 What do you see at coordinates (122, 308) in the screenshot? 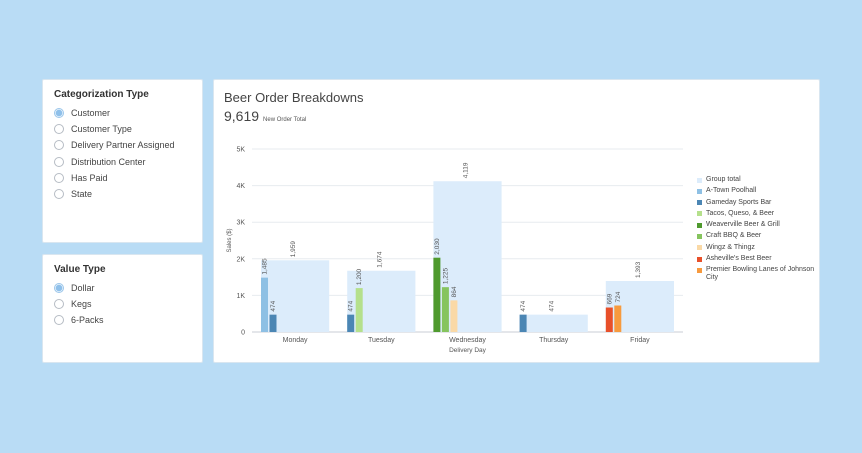
I see `value-type-panel: Value Type Dollar Kegs 6-Packs` at bounding box center [122, 308].